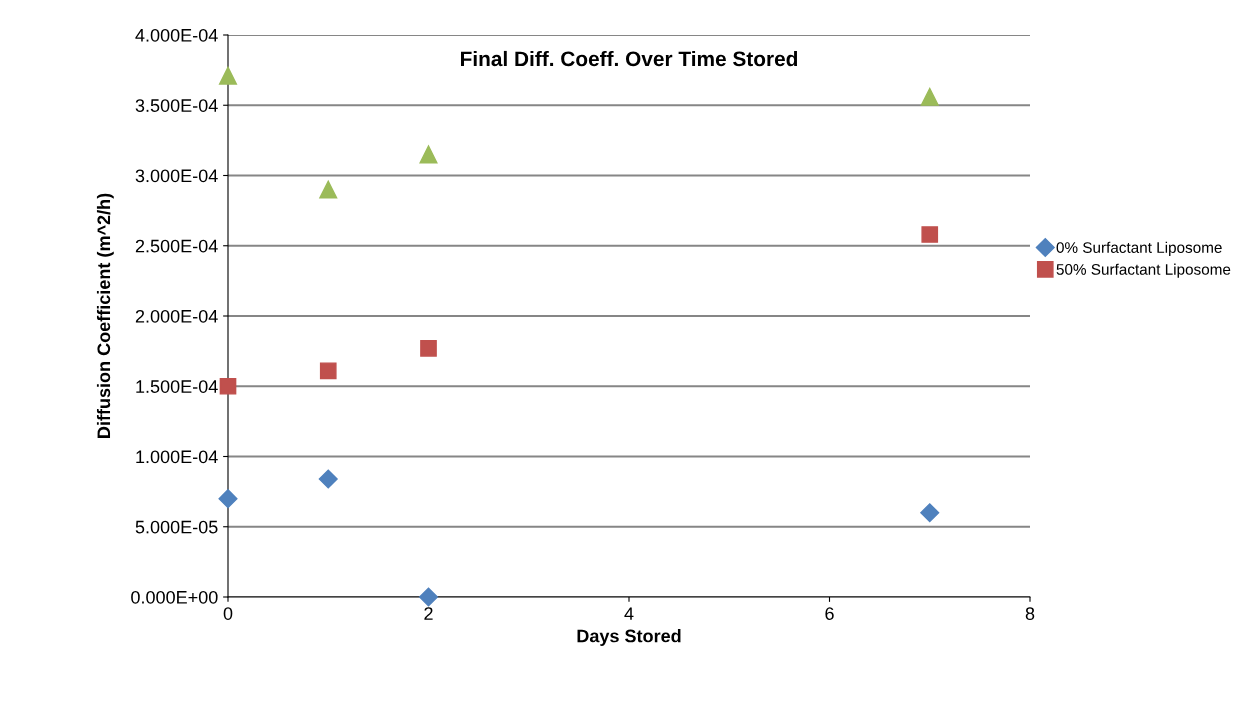  Describe the element at coordinates (176, 35) in the screenshot. I see `y-tick-label: 4.000E-04` at that location.